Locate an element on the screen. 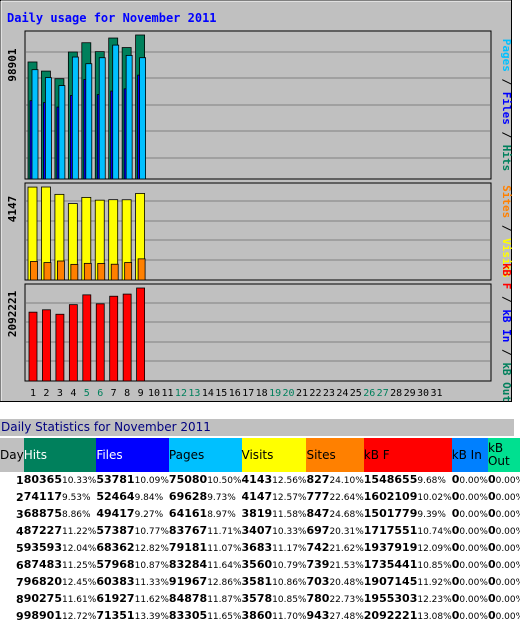 The width and height of the screenshot is (520, 625). sites-percent: 24.68% is located at coordinates (346, 515).